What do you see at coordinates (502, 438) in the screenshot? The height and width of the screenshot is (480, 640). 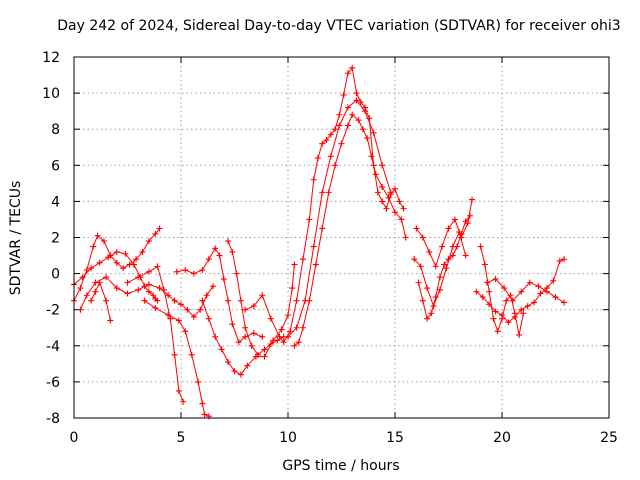 I see `x-tick-label: 20` at bounding box center [502, 438].